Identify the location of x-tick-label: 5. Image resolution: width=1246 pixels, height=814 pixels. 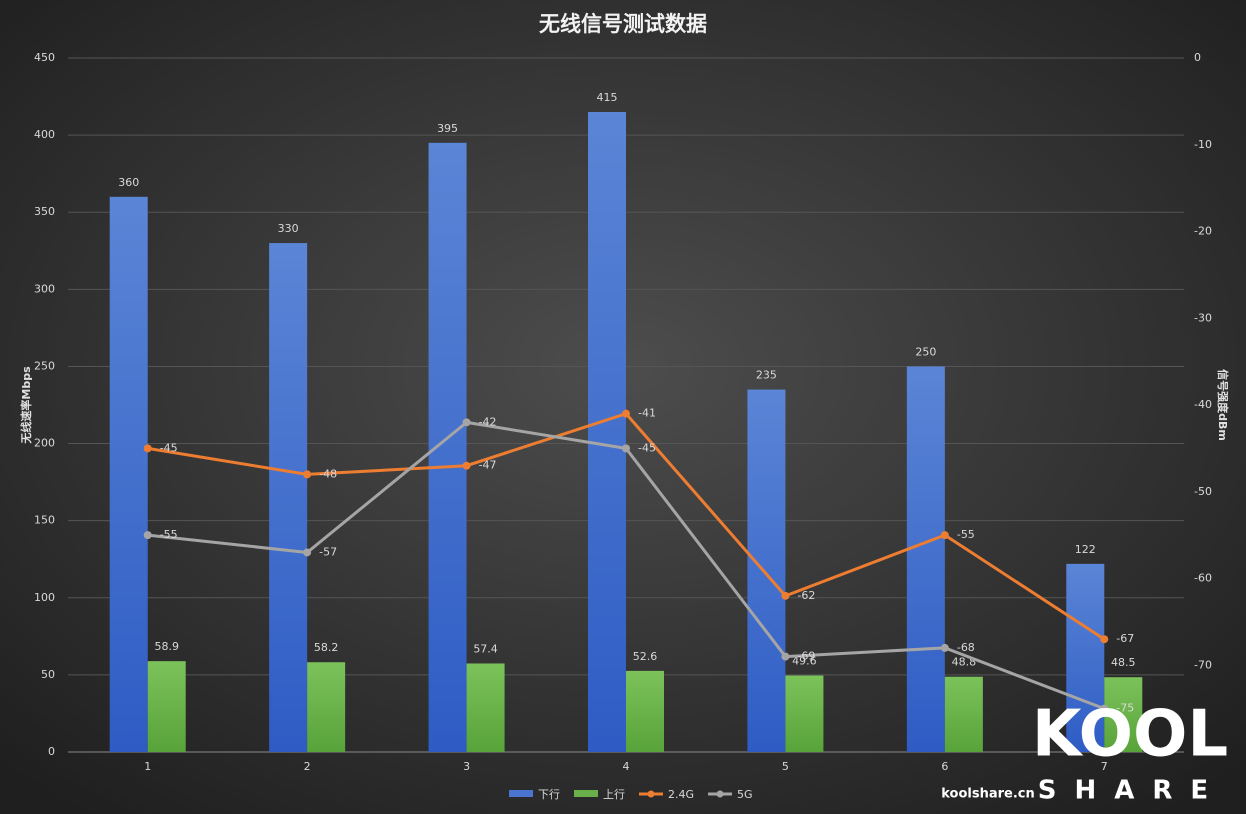
(785, 766).